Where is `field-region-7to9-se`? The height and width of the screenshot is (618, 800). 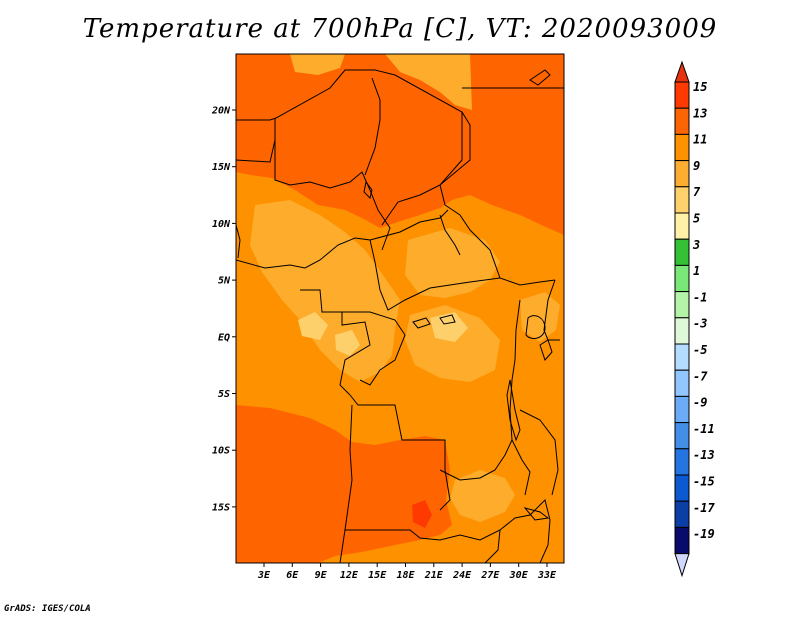
field-region-7to9-se is located at coordinates (482, 496).